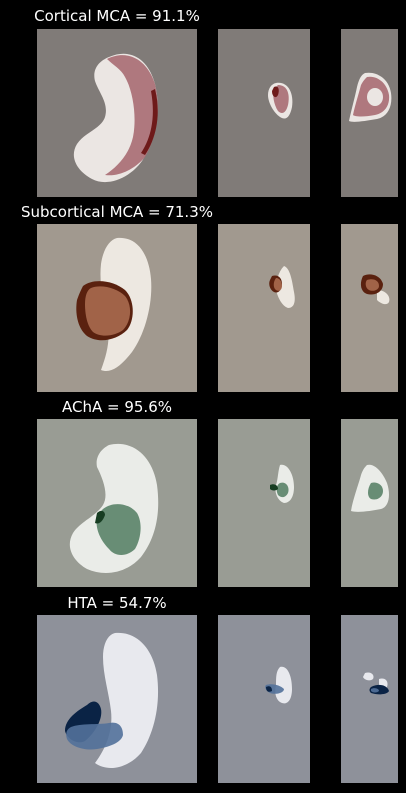 This screenshot has height=793, width=406. I want to click on row-title-acha: AChA = 95.6%, so click(117, 407).